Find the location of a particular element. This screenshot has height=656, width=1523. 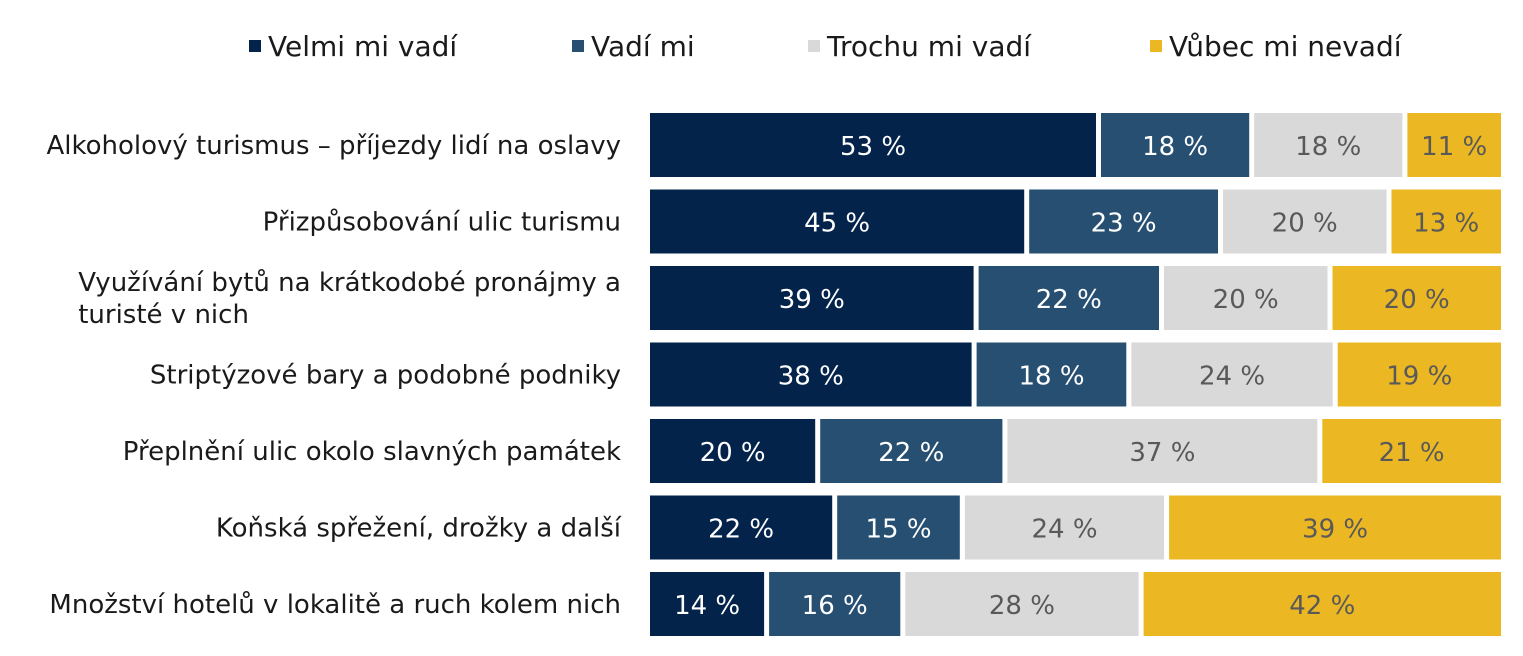

legend-swatch-velmi-mi-vadi is located at coordinates (255, 46).